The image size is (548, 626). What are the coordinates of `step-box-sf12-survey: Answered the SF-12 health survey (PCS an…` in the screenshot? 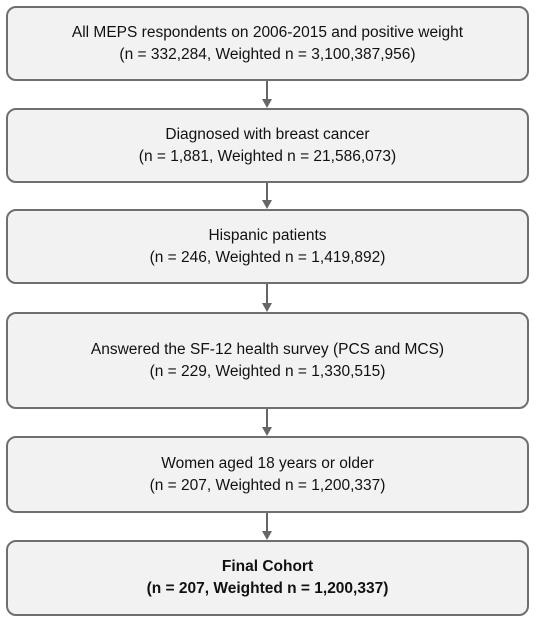 It's located at (267, 360).